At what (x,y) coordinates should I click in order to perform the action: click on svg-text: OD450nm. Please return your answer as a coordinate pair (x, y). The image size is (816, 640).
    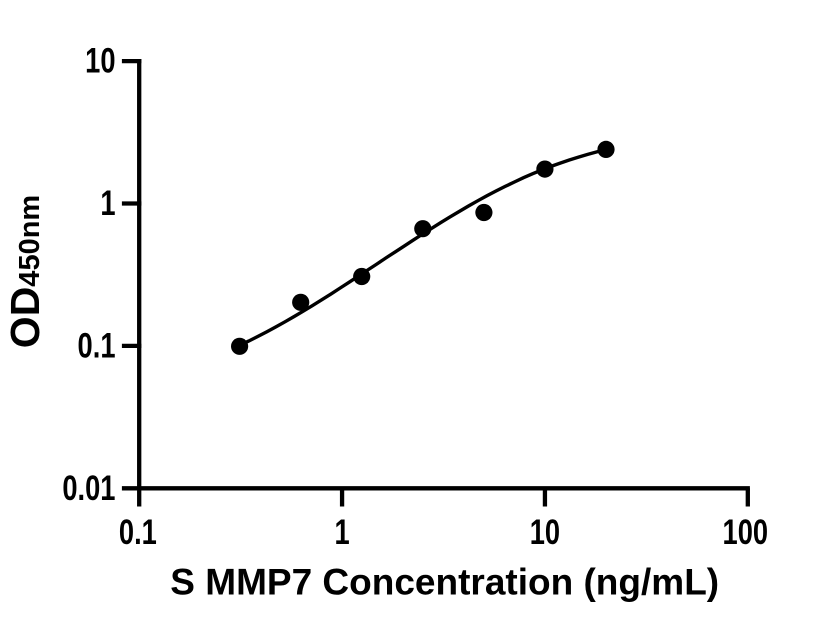
    Looking at the image, I should click on (25, 271).